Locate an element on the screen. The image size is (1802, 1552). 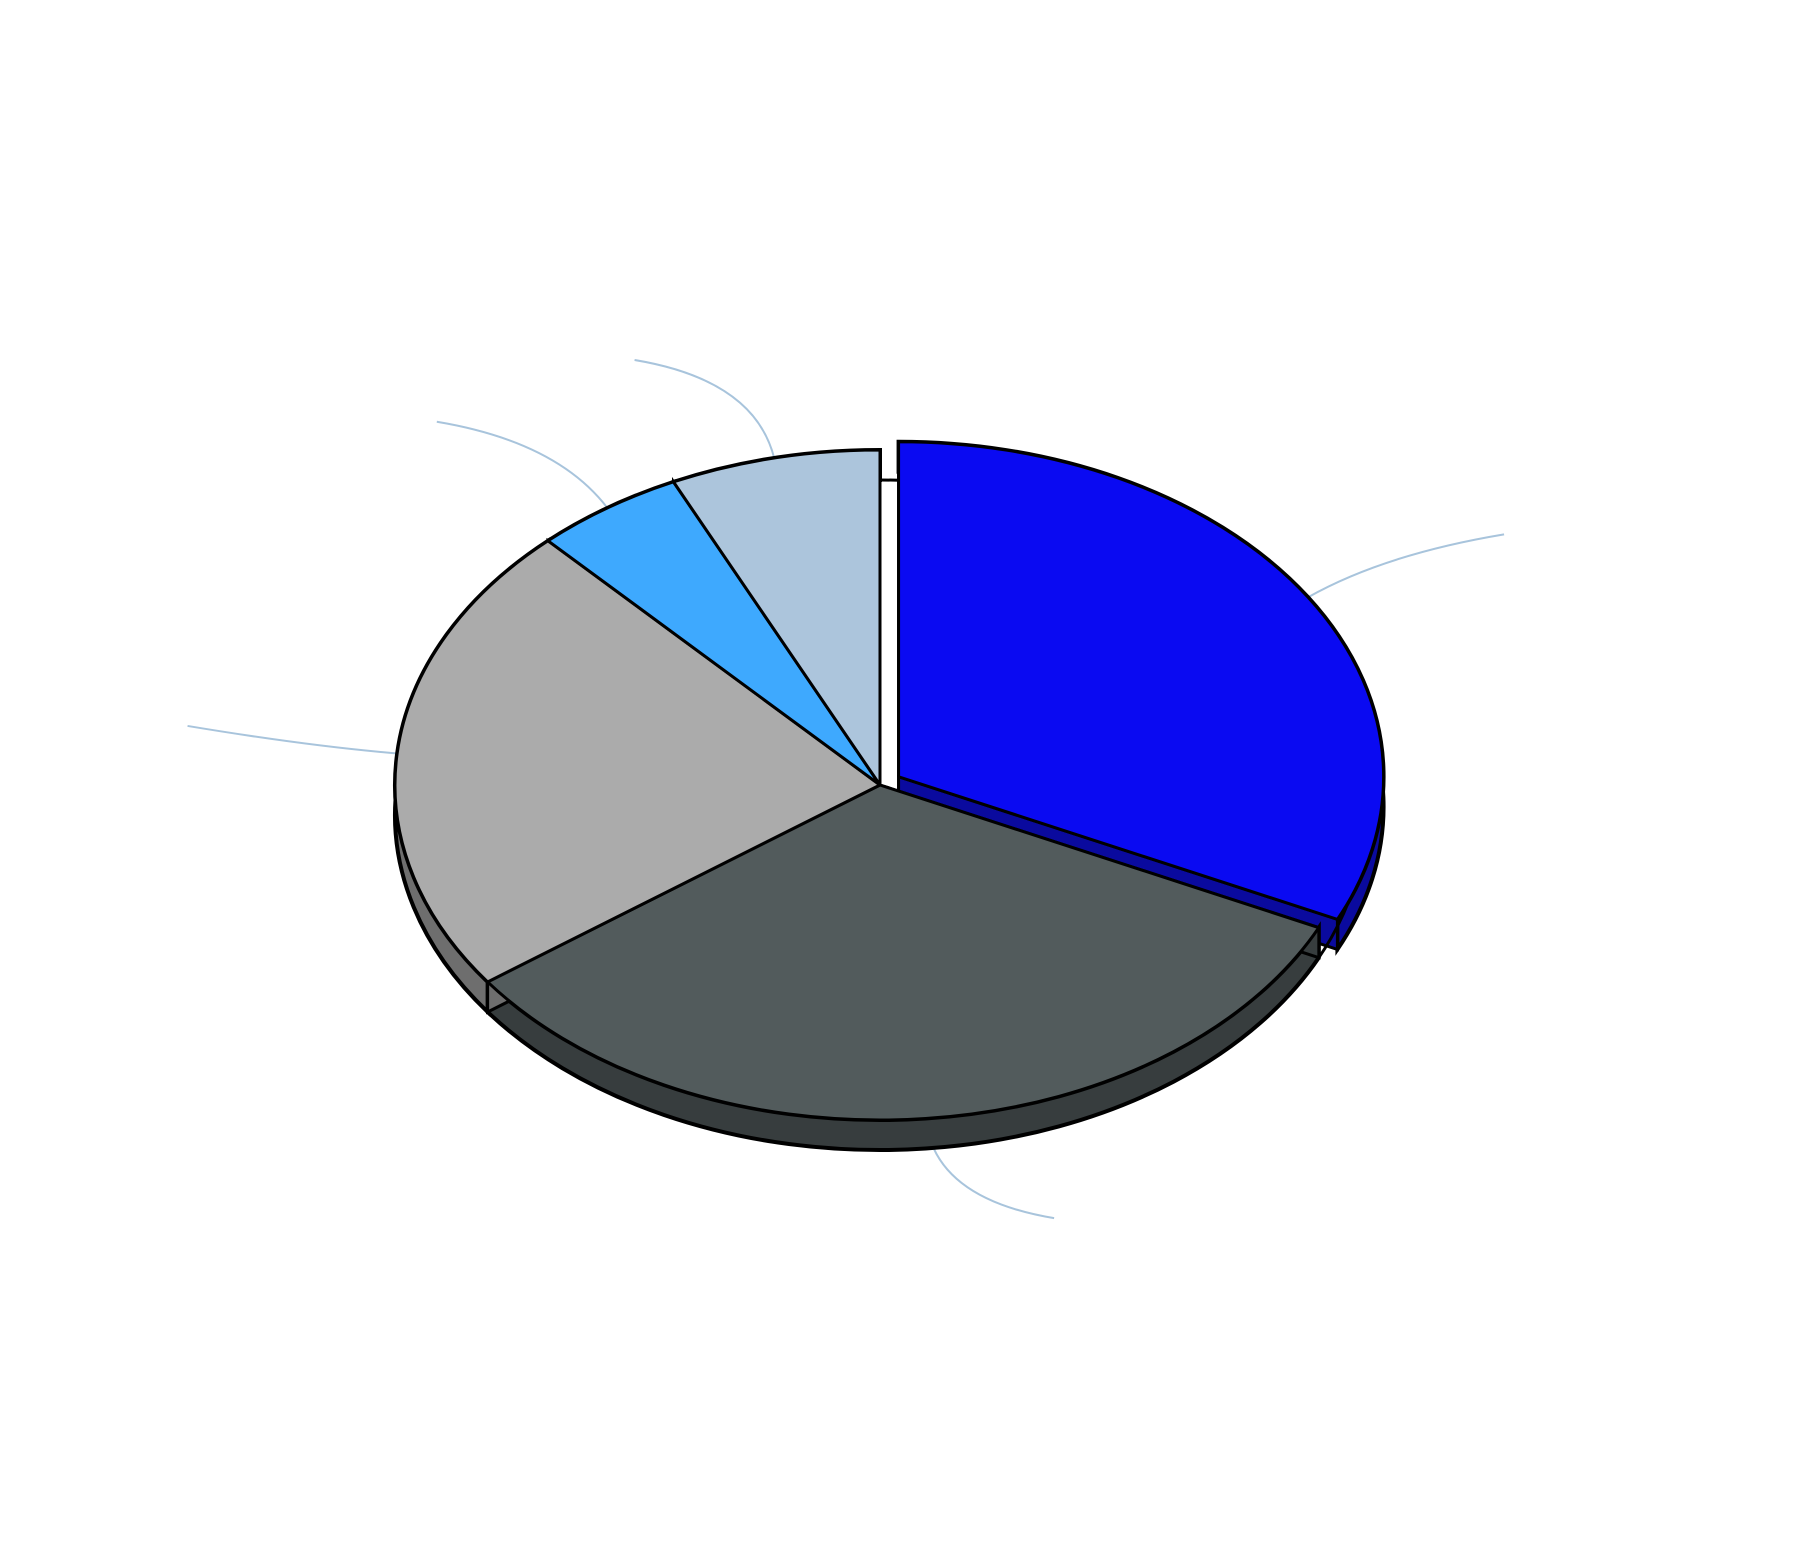
slice-pale-blue is located at coordinates (776, 617).